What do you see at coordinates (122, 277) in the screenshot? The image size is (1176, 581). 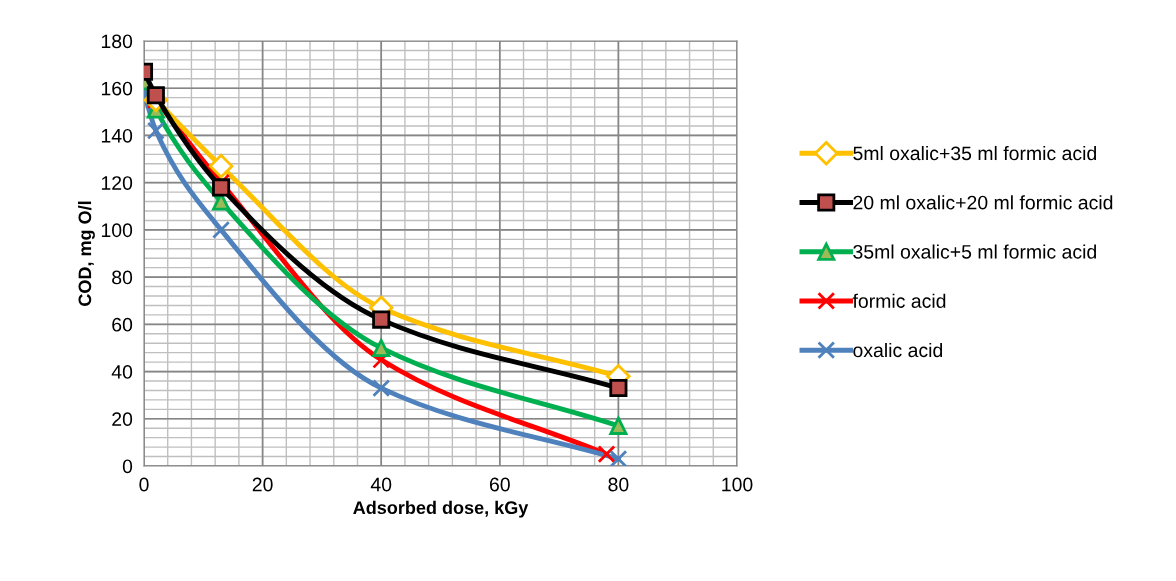 I see `y-tick-label: 80` at bounding box center [122, 277].